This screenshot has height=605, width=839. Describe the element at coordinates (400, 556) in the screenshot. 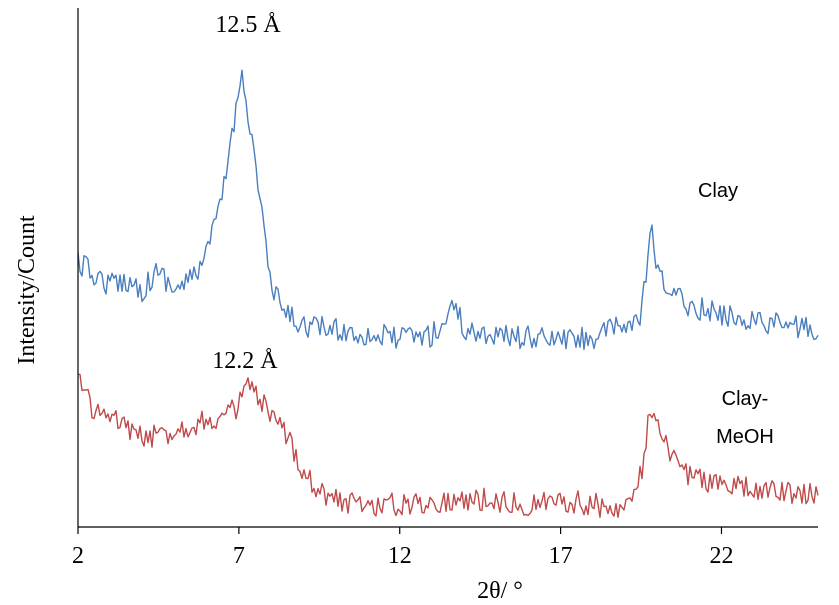

I see `x-tick-label: 12` at that location.